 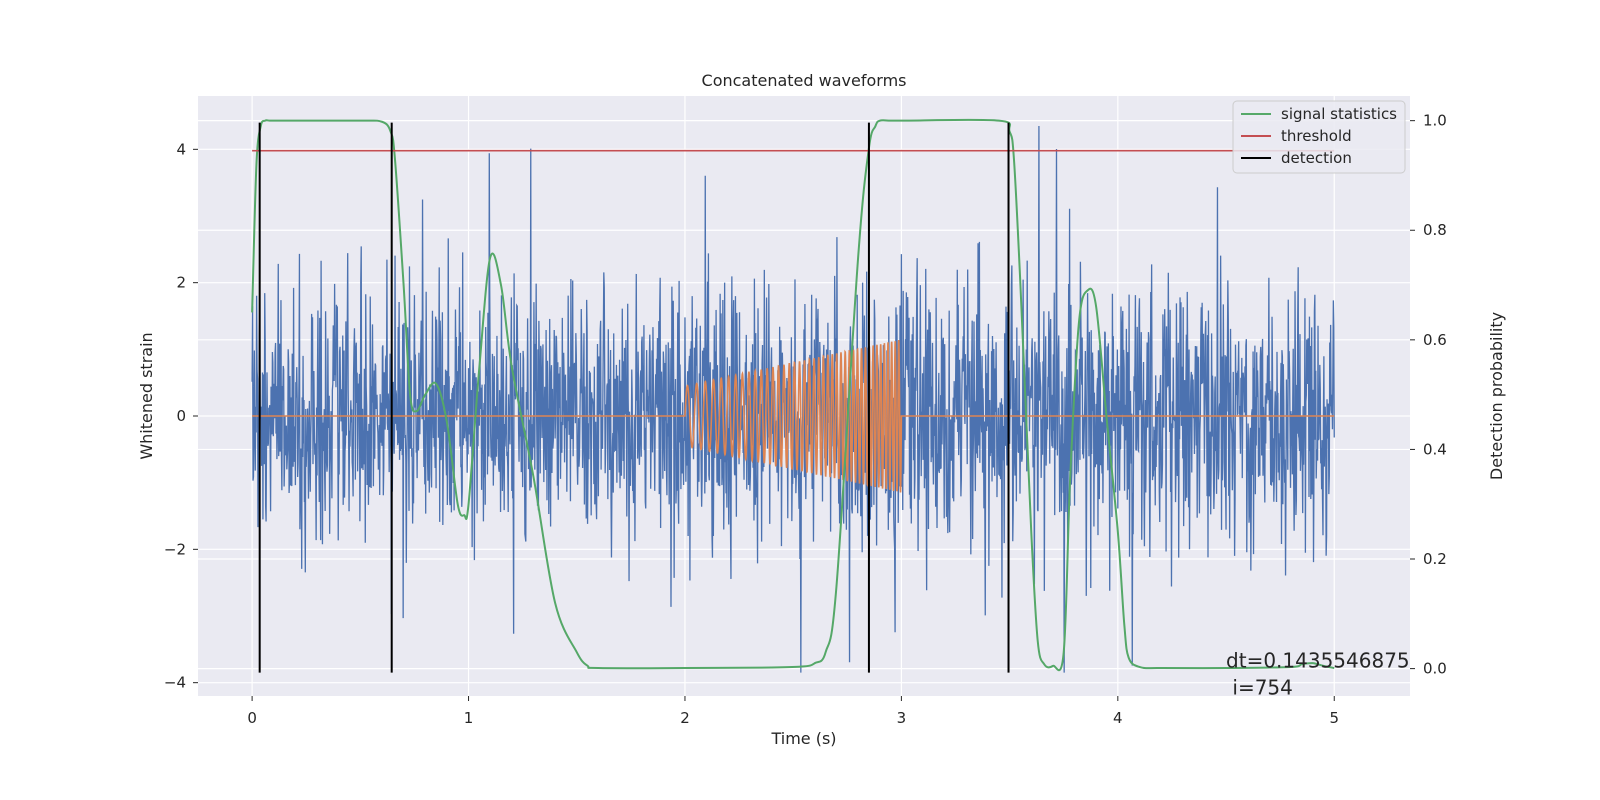 What do you see at coordinates (804, 80) in the screenshot?
I see `chart-title: Concatenated waveforms` at bounding box center [804, 80].